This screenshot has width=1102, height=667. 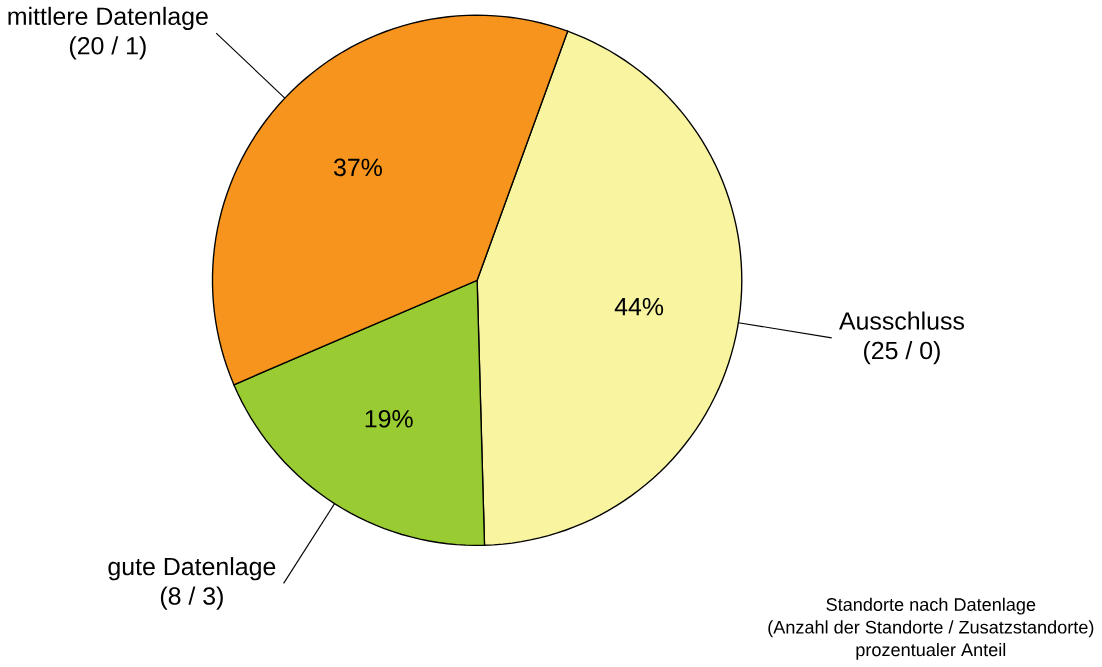 I want to click on text: (Anzahl der Standorte / Zusatzstandorte), so click(x=931, y=628).